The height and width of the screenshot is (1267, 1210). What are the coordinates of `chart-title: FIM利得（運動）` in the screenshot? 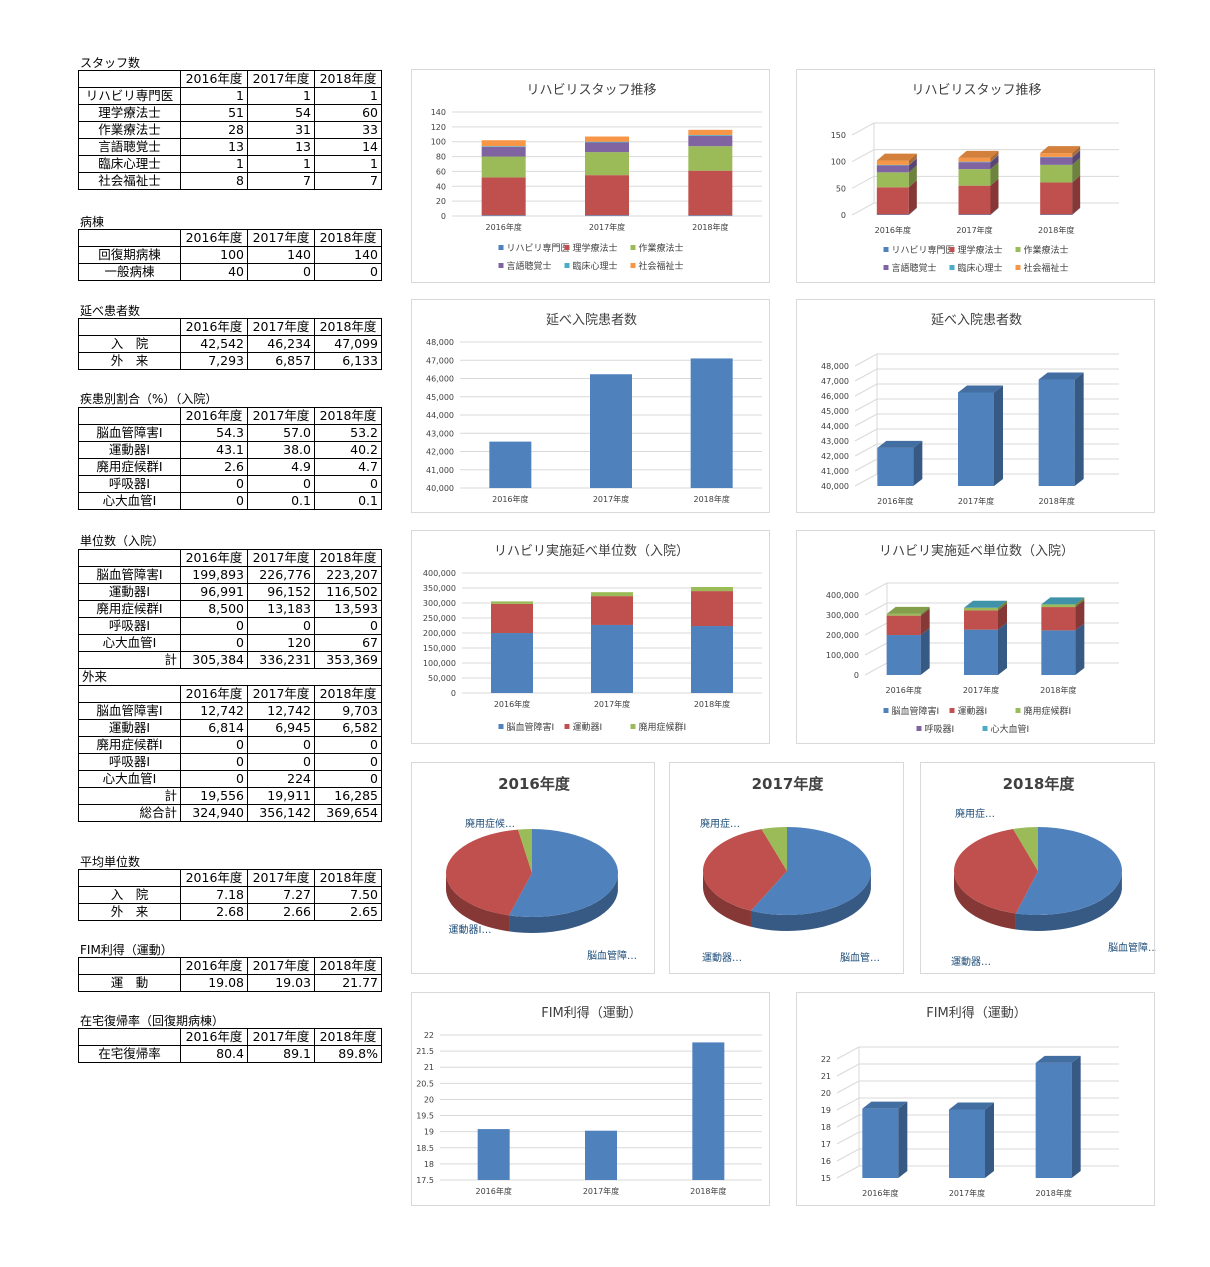 It's located at (976, 1013).